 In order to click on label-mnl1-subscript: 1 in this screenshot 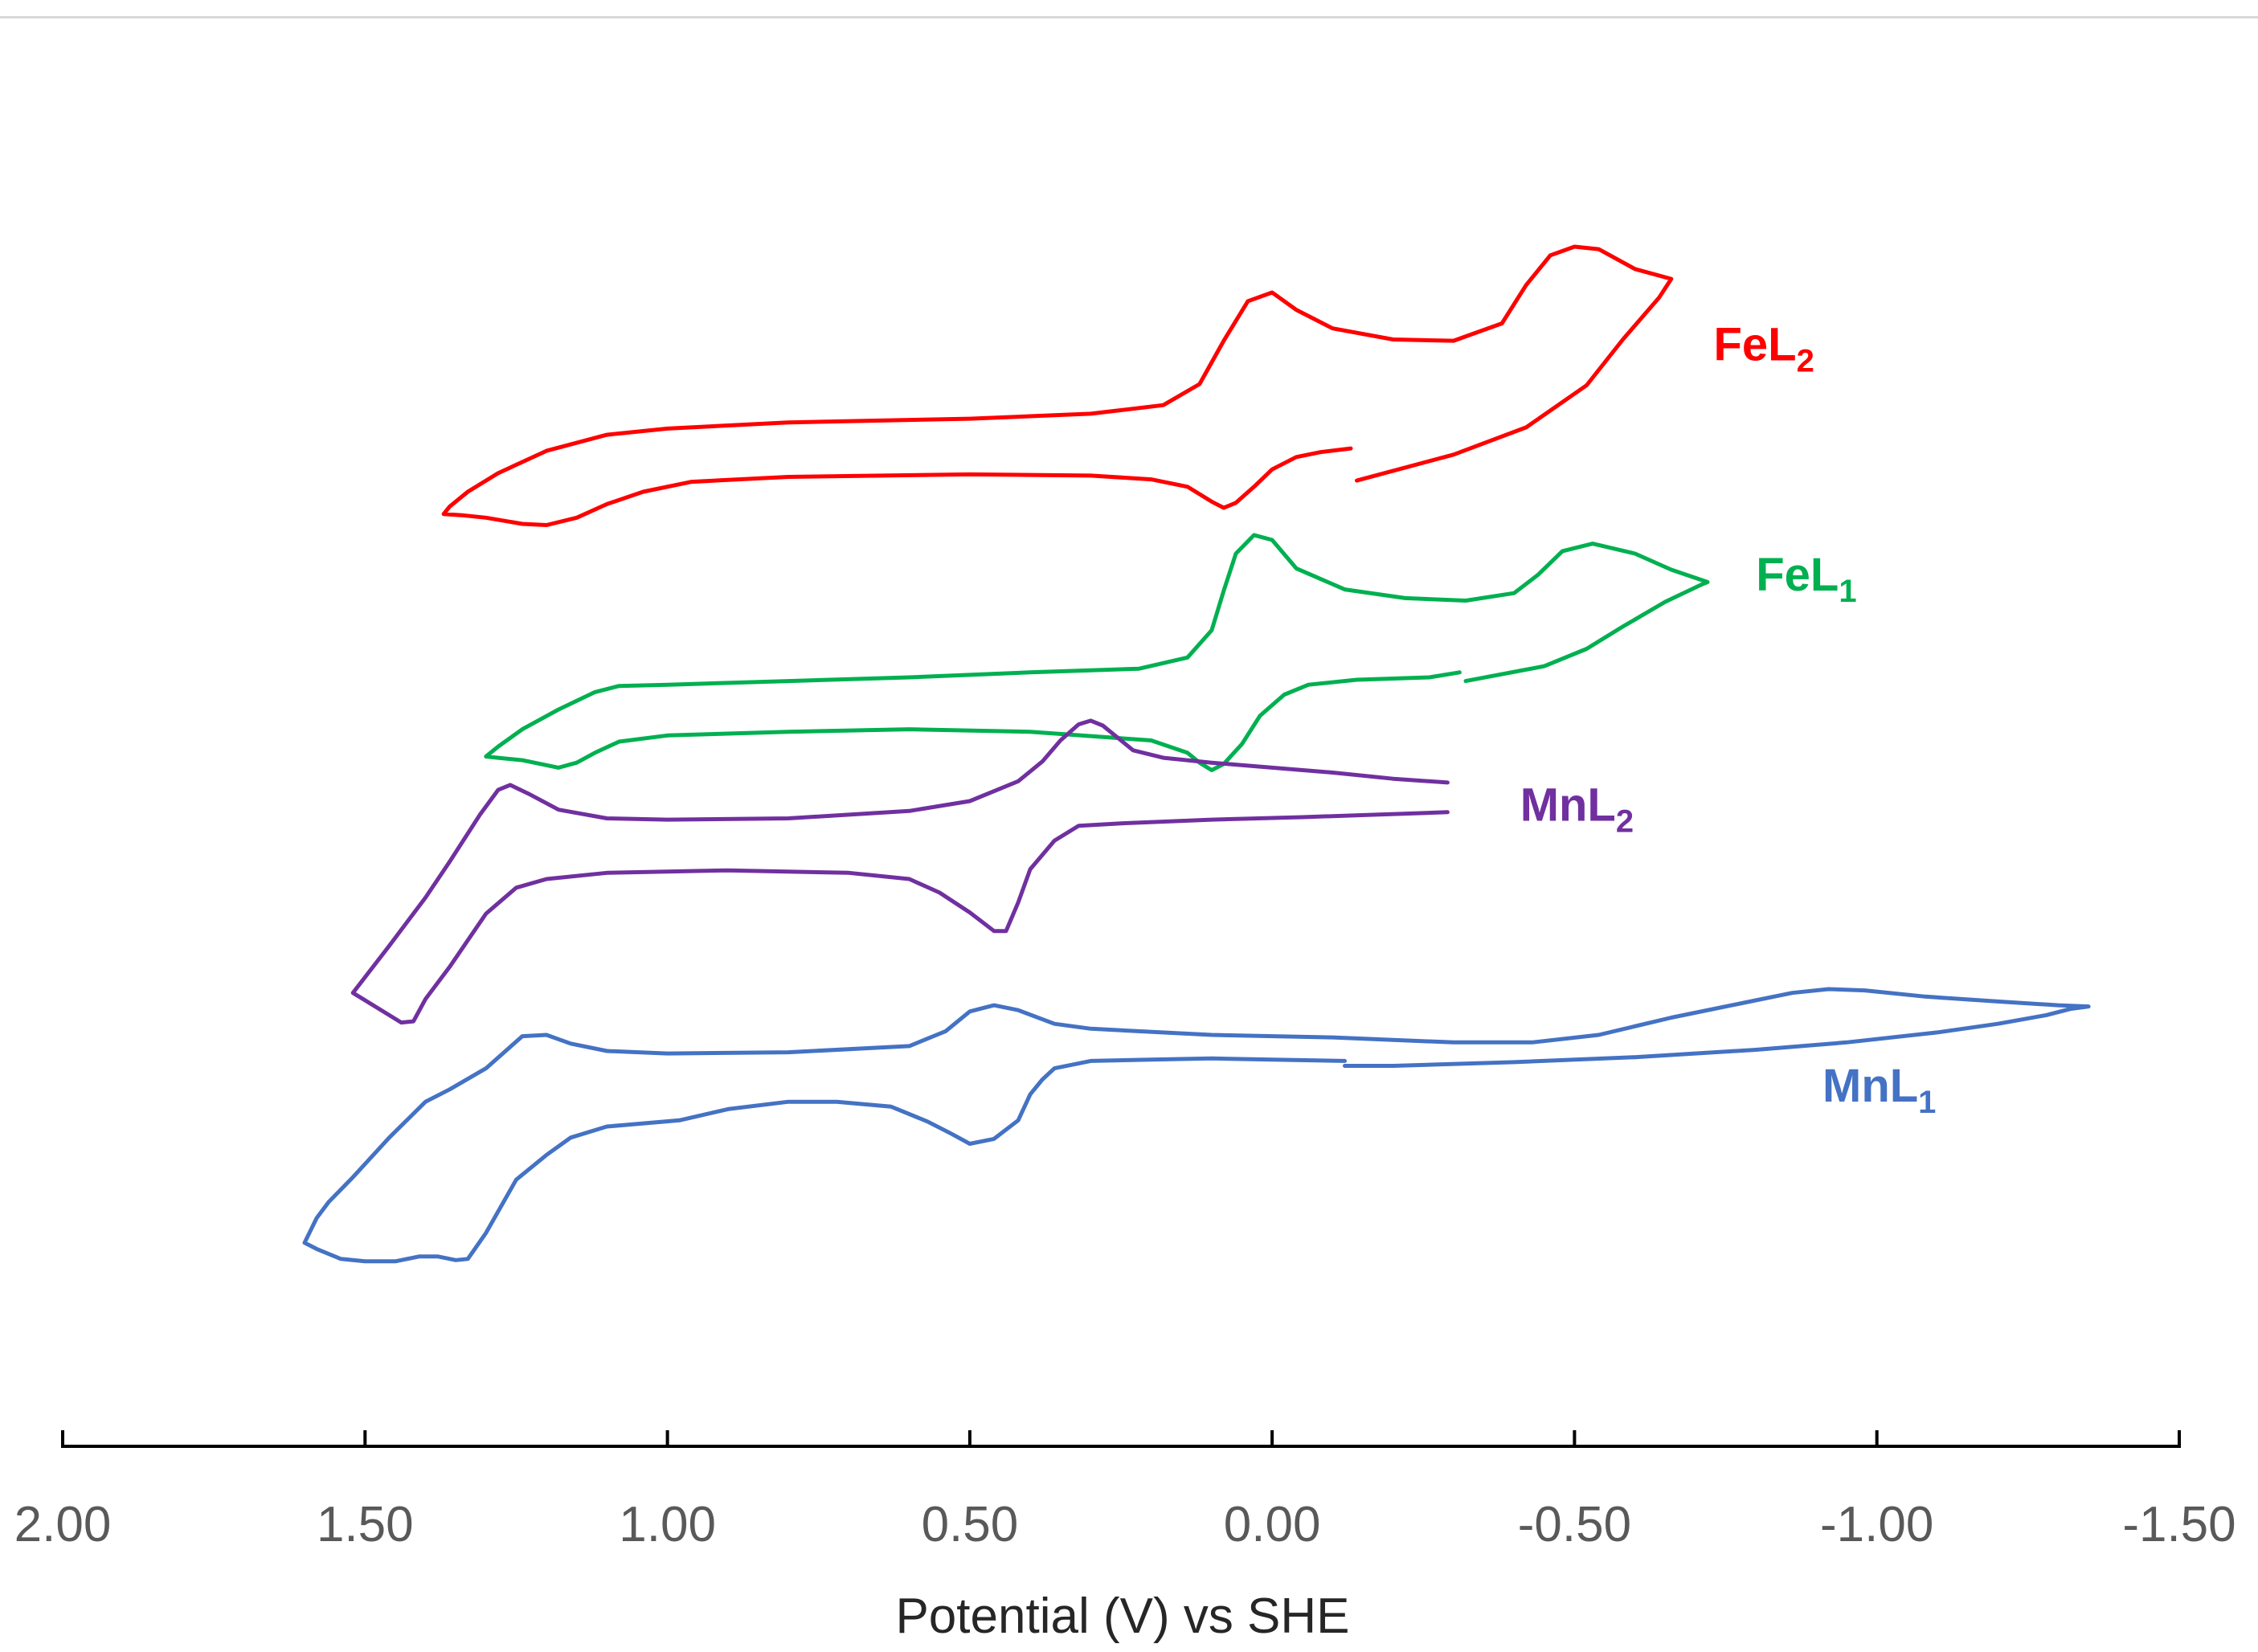, I will do `click(1927, 1103)`.